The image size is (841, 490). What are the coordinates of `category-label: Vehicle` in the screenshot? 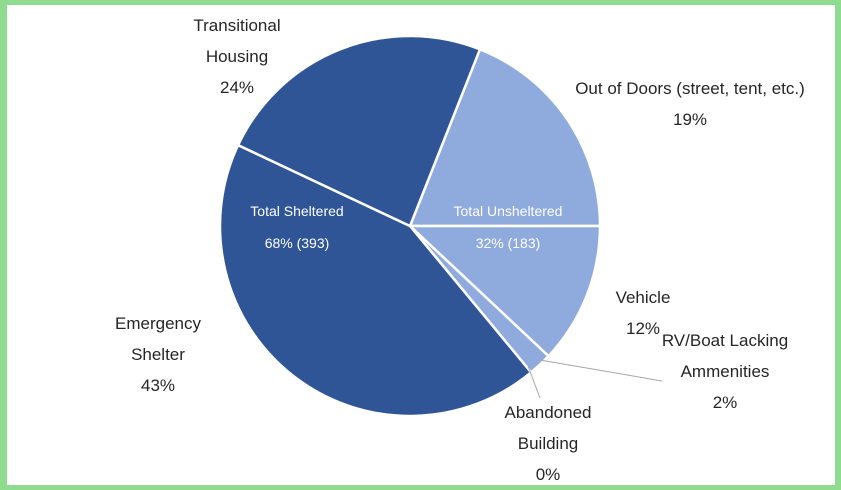 It's located at (643, 297).